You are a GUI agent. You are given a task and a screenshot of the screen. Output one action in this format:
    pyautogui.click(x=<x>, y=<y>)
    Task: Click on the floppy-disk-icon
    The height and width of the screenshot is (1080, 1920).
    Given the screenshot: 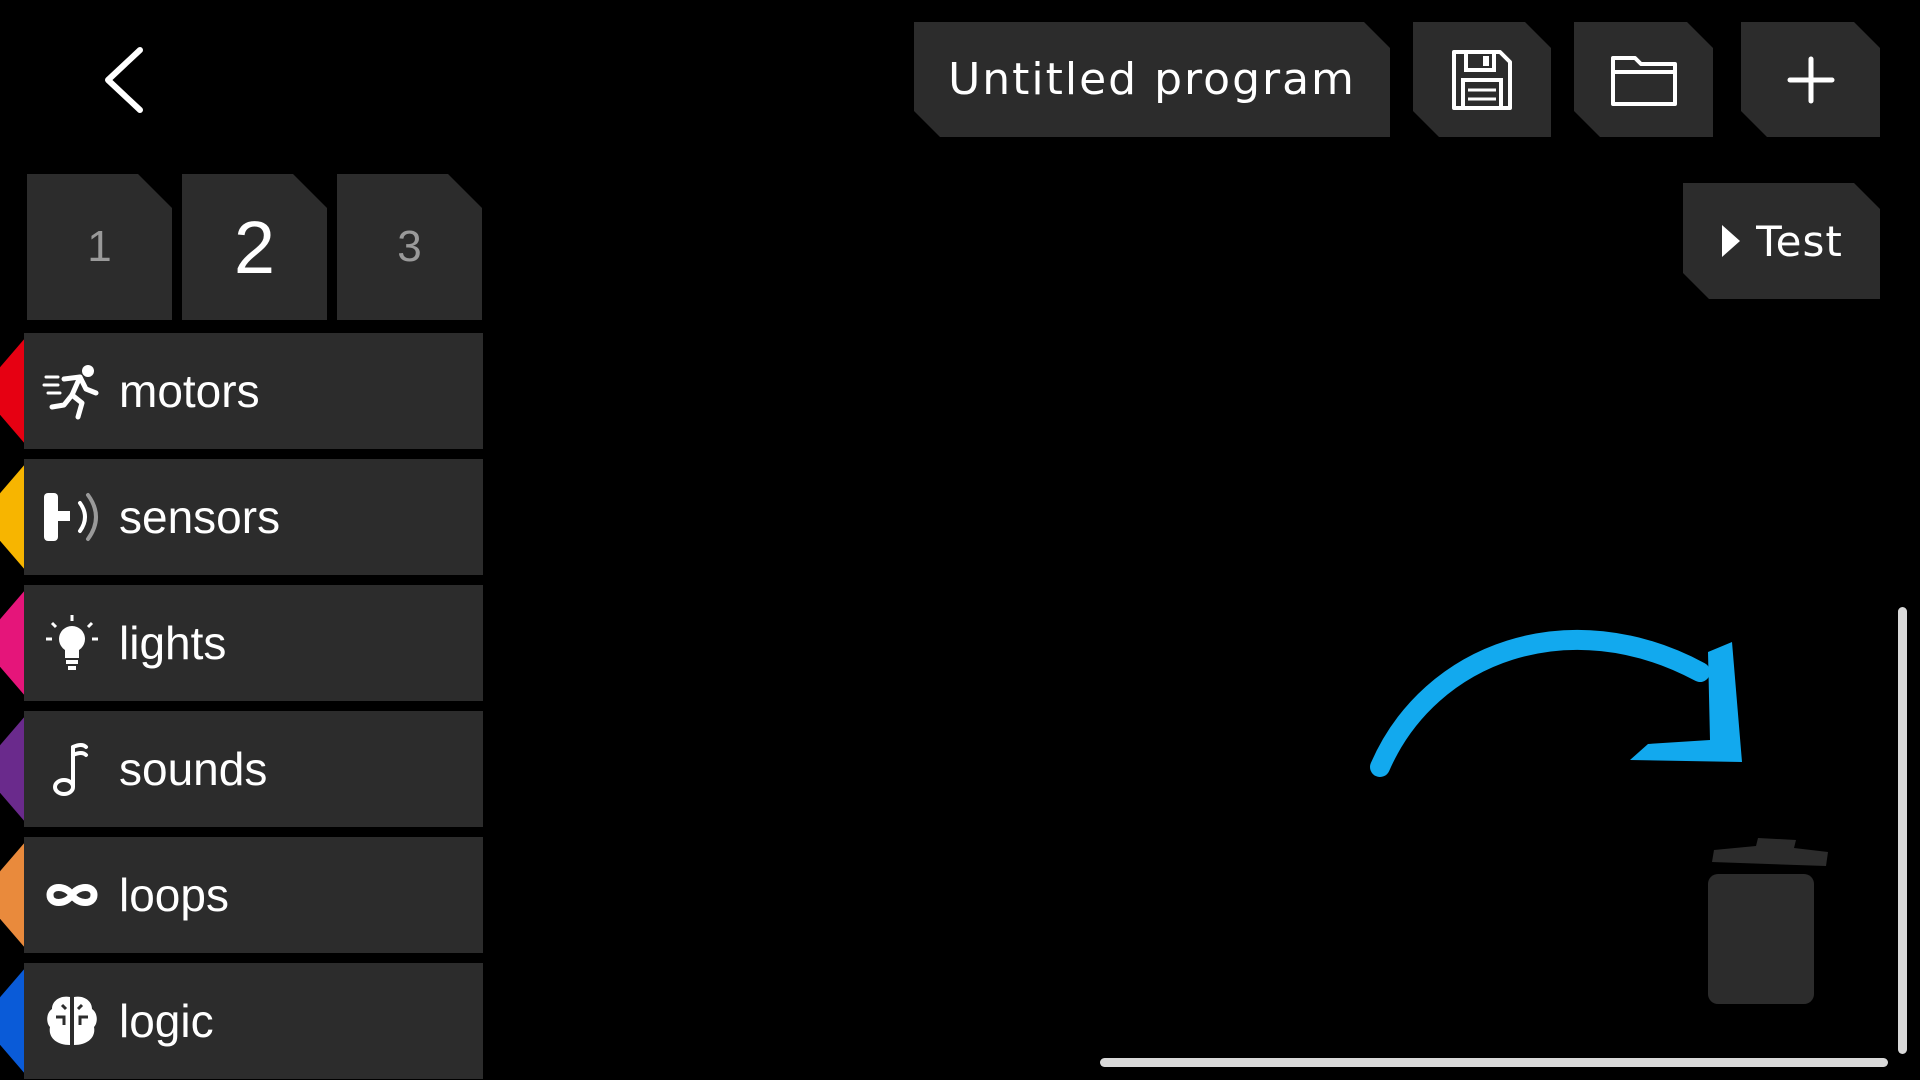 What is the action you would take?
    pyautogui.click(x=1482, y=80)
    